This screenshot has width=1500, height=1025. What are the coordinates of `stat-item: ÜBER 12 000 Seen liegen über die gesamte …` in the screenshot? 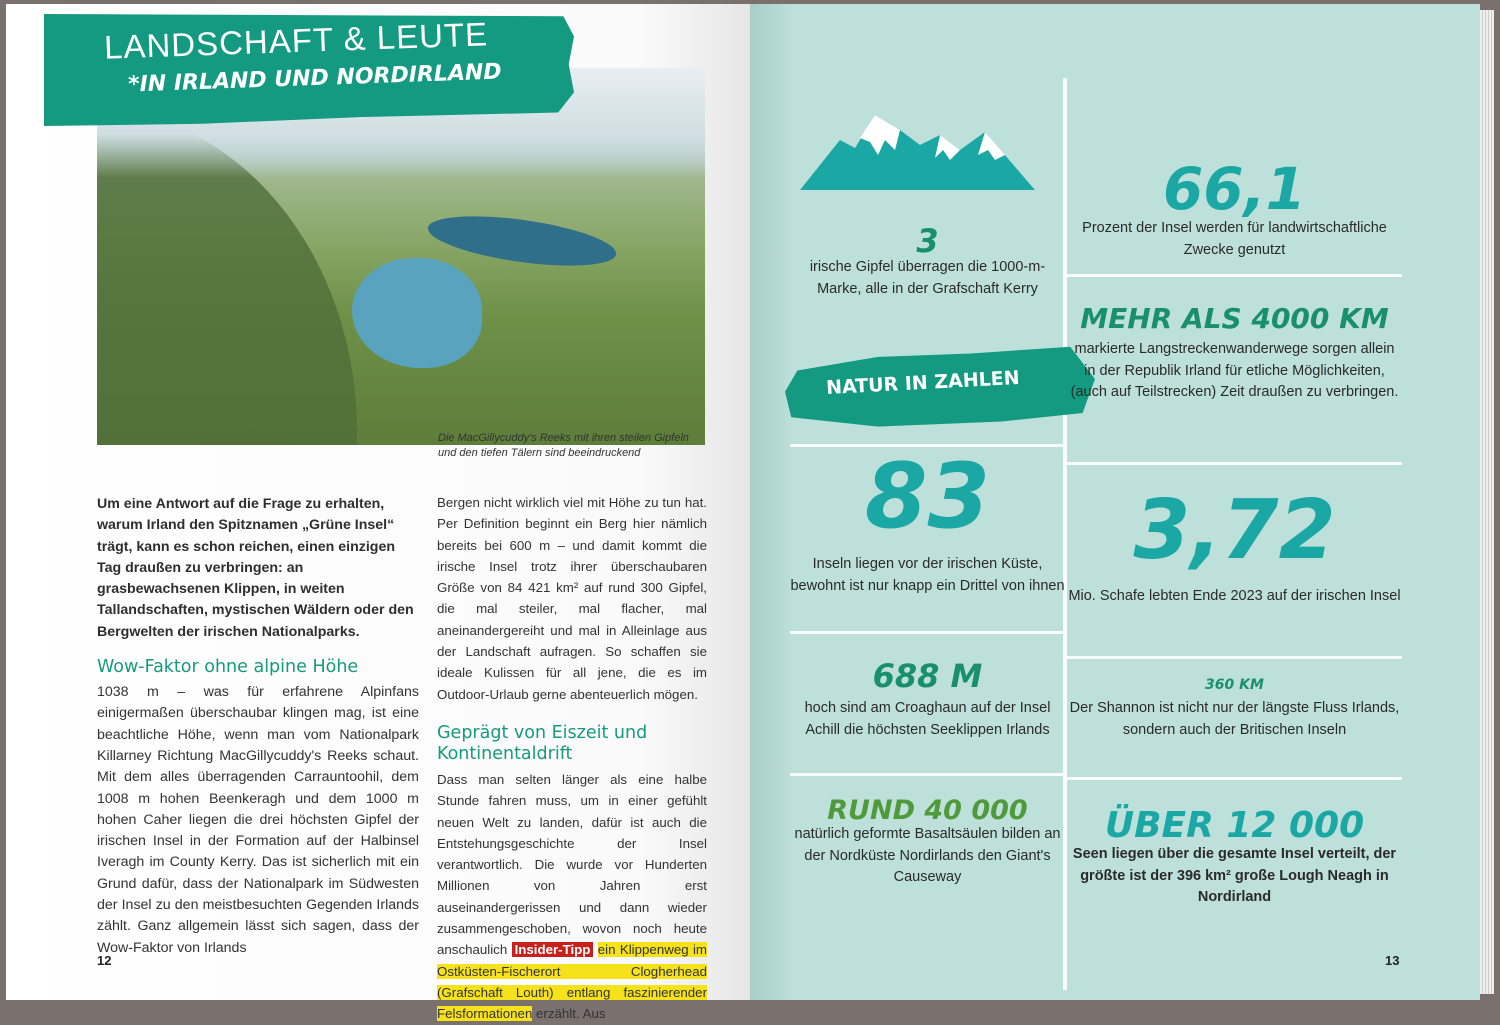 It's located at (1234, 855).